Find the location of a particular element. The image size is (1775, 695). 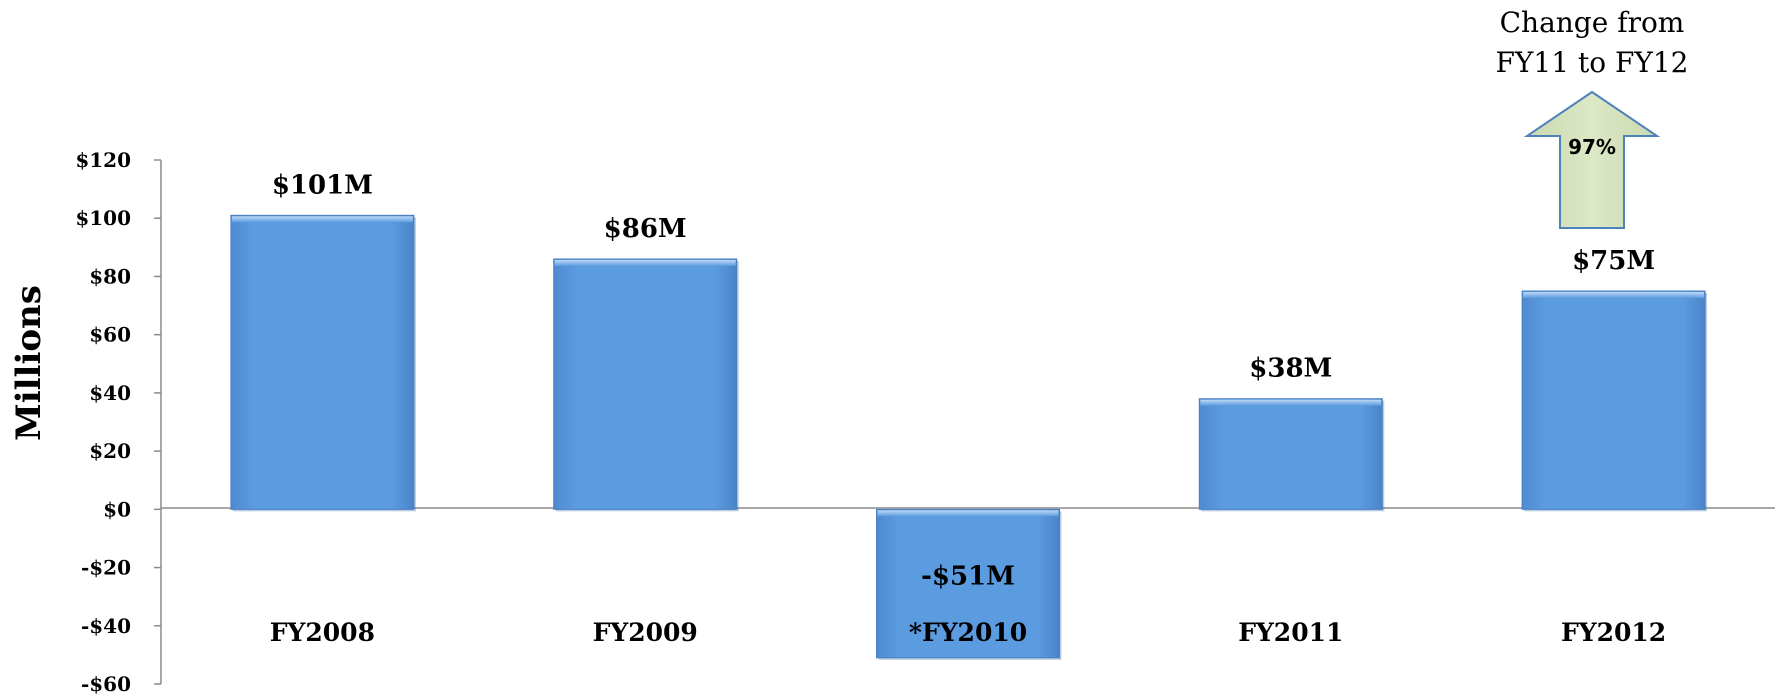

y-ticks: $120 $100 $80 $60 $40 $20 $0 -$20 -$40 -$60 is located at coordinates (118, 421).